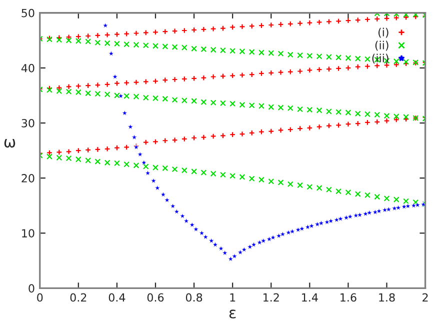 This screenshot has height=322, width=443. Describe the element at coordinates (381, 45) in the screenshot. I see `legend-label: (ii)` at that location.